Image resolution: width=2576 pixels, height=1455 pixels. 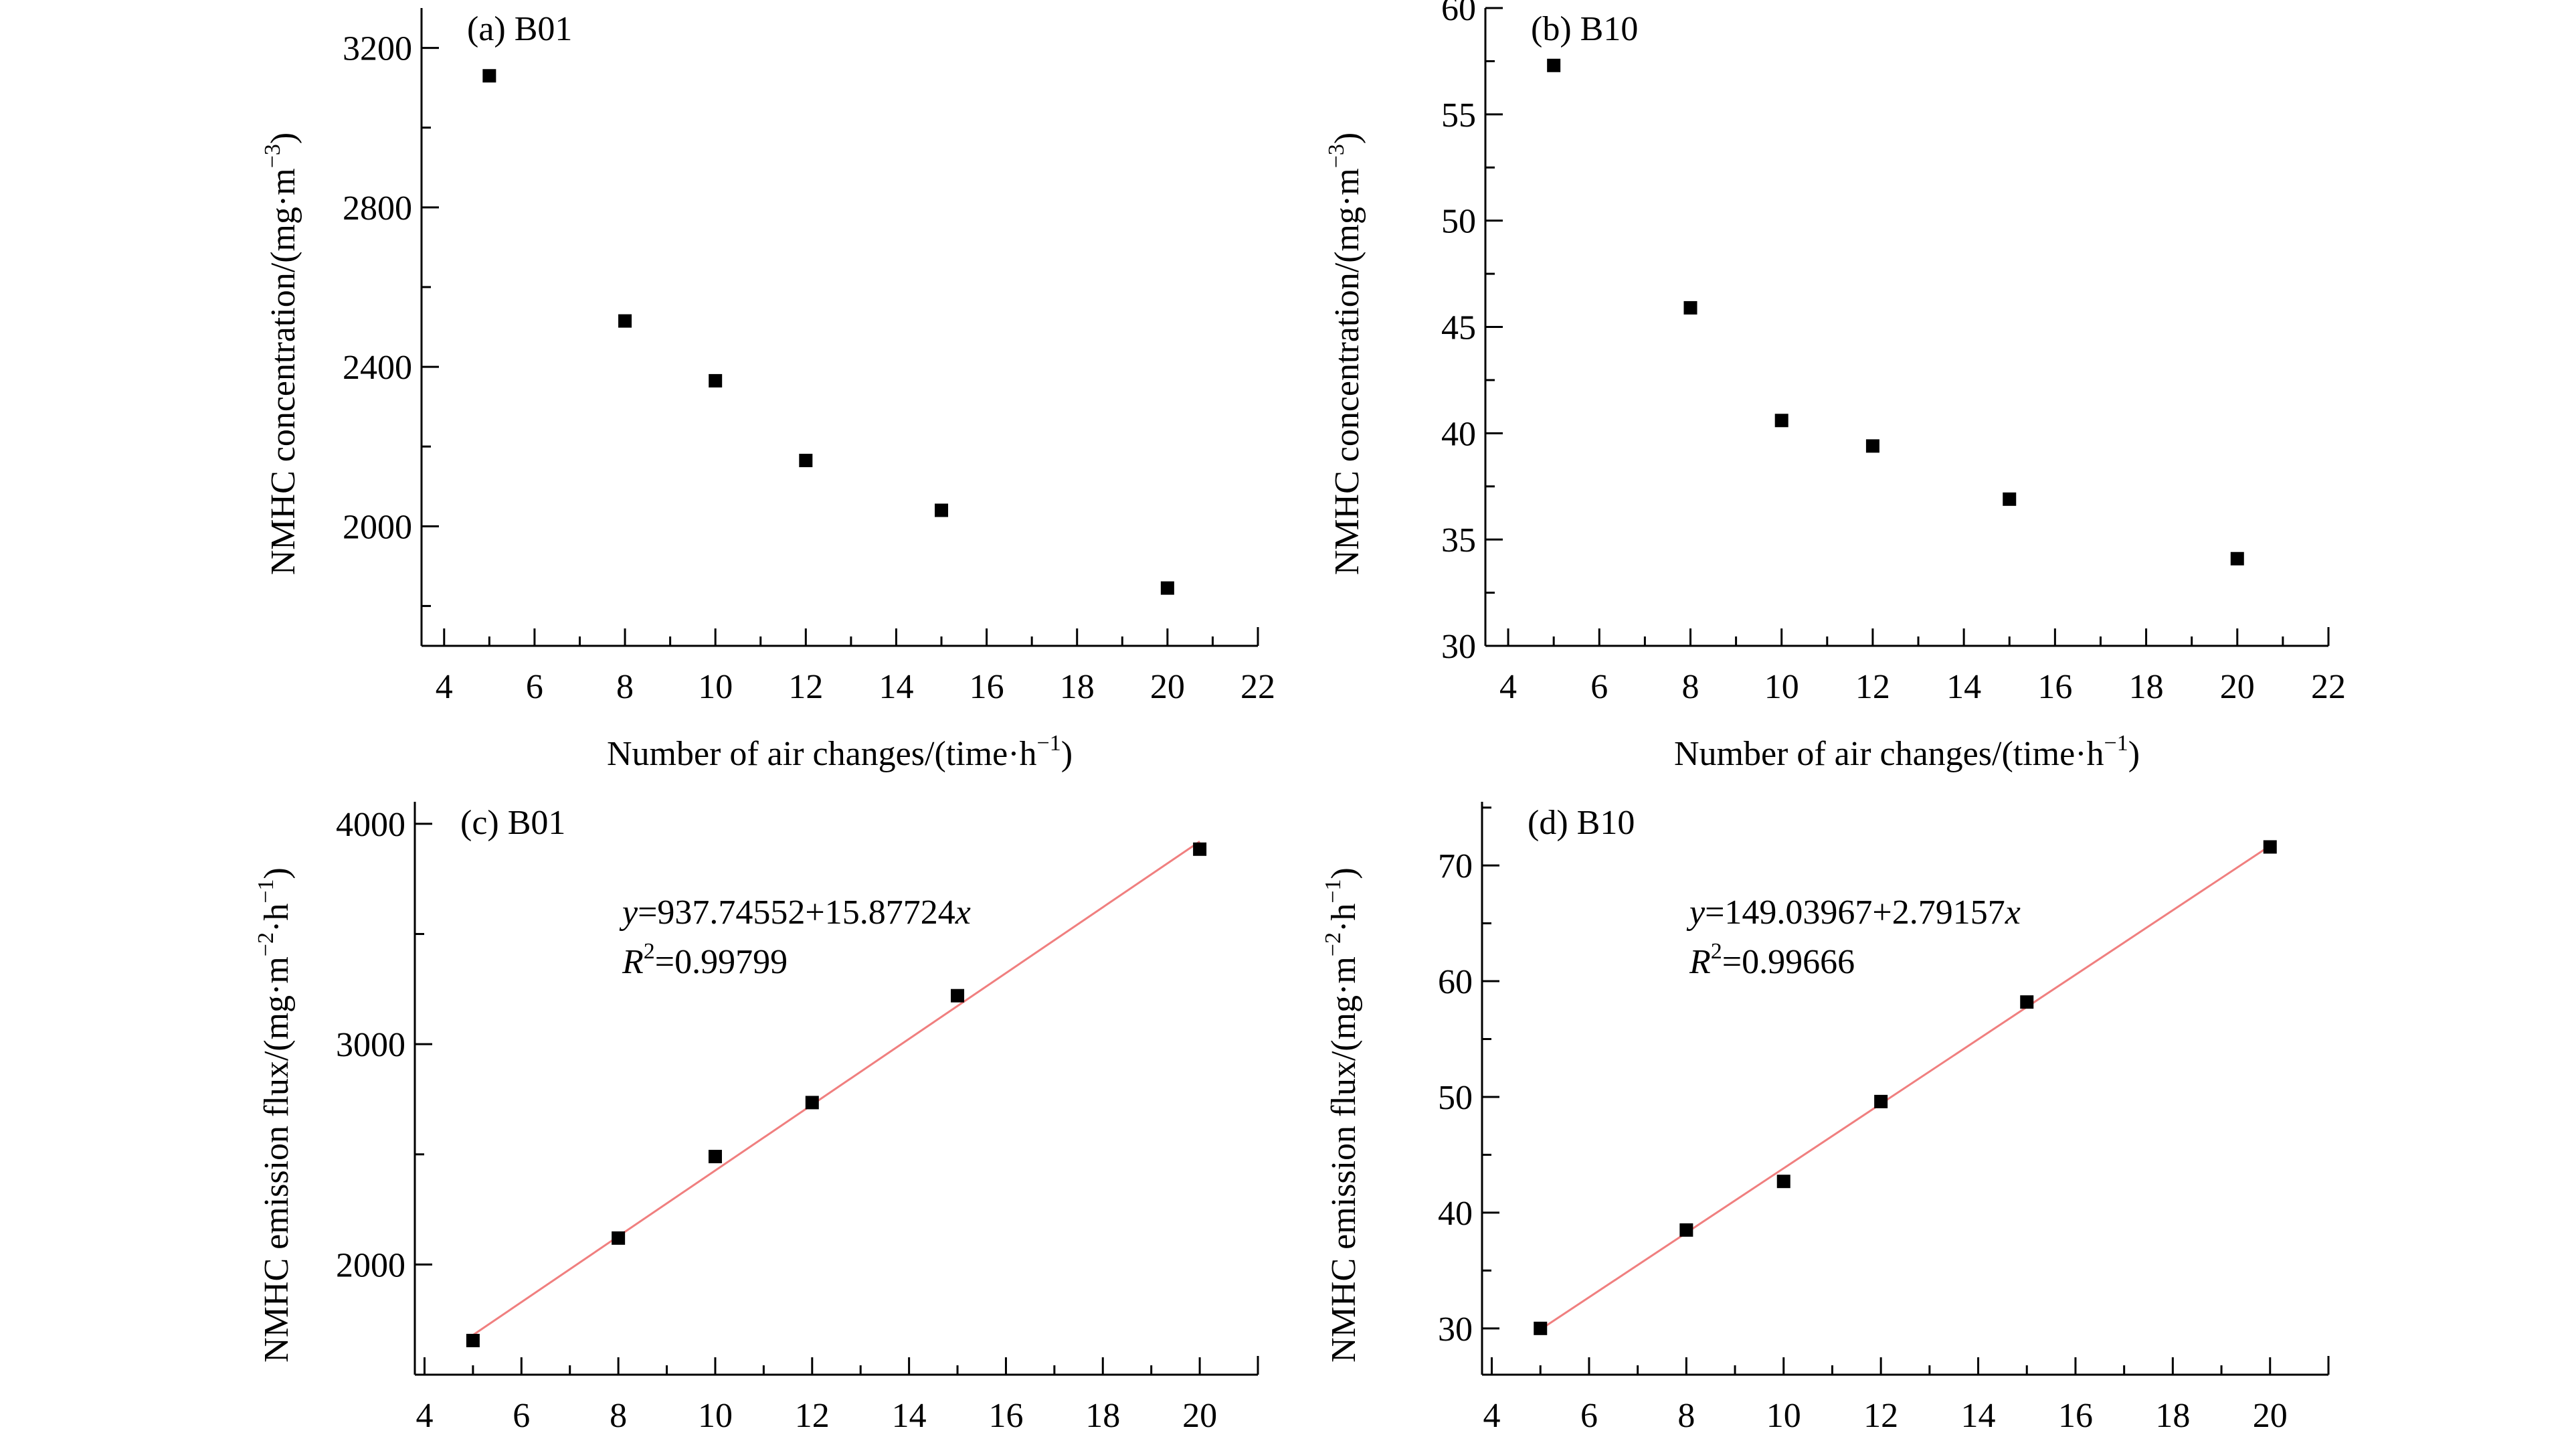 What do you see at coordinates (1344, 918) in the screenshot?
I see `y-axis-title-mid: ·h` at bounding box center [1344, 918].